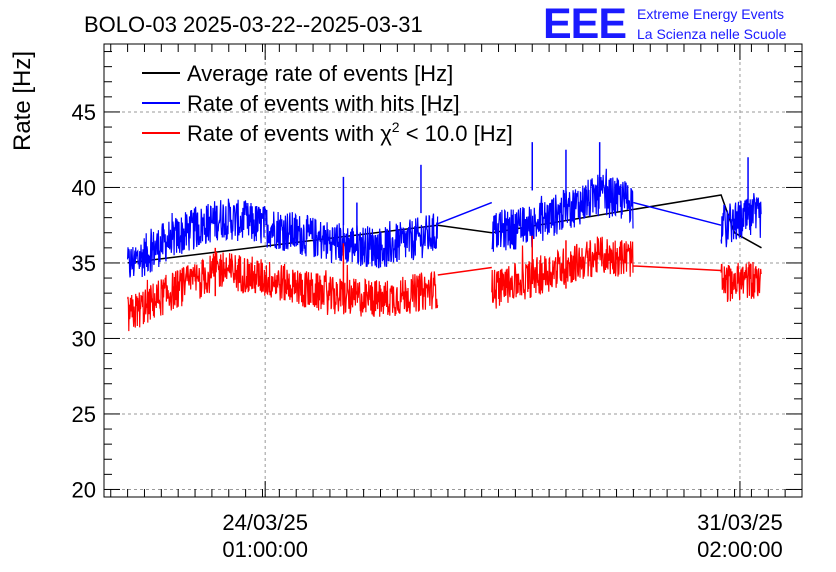 The height and width of the screenshot is (572, 836). What do you see at coordinates (283, 133) in the screenshot?
I see `legend-chi2-prefix: Rate of events with` at bounding box center [283, 133].